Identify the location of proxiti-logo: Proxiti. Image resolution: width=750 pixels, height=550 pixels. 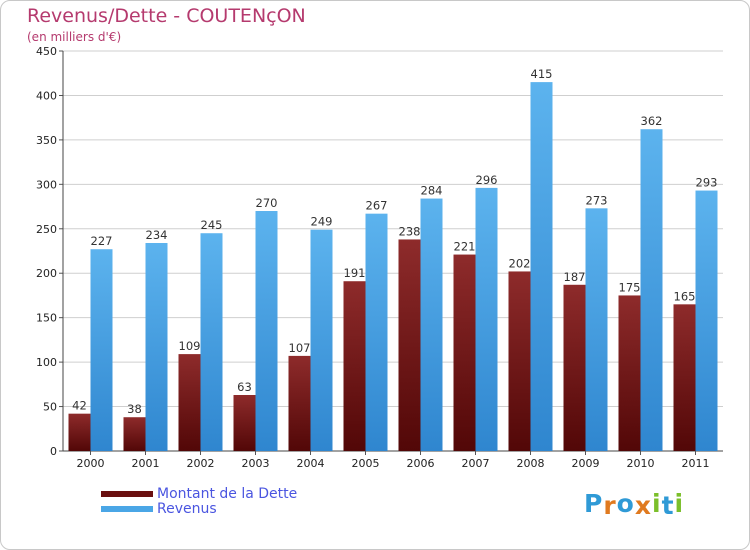
(634, 504).